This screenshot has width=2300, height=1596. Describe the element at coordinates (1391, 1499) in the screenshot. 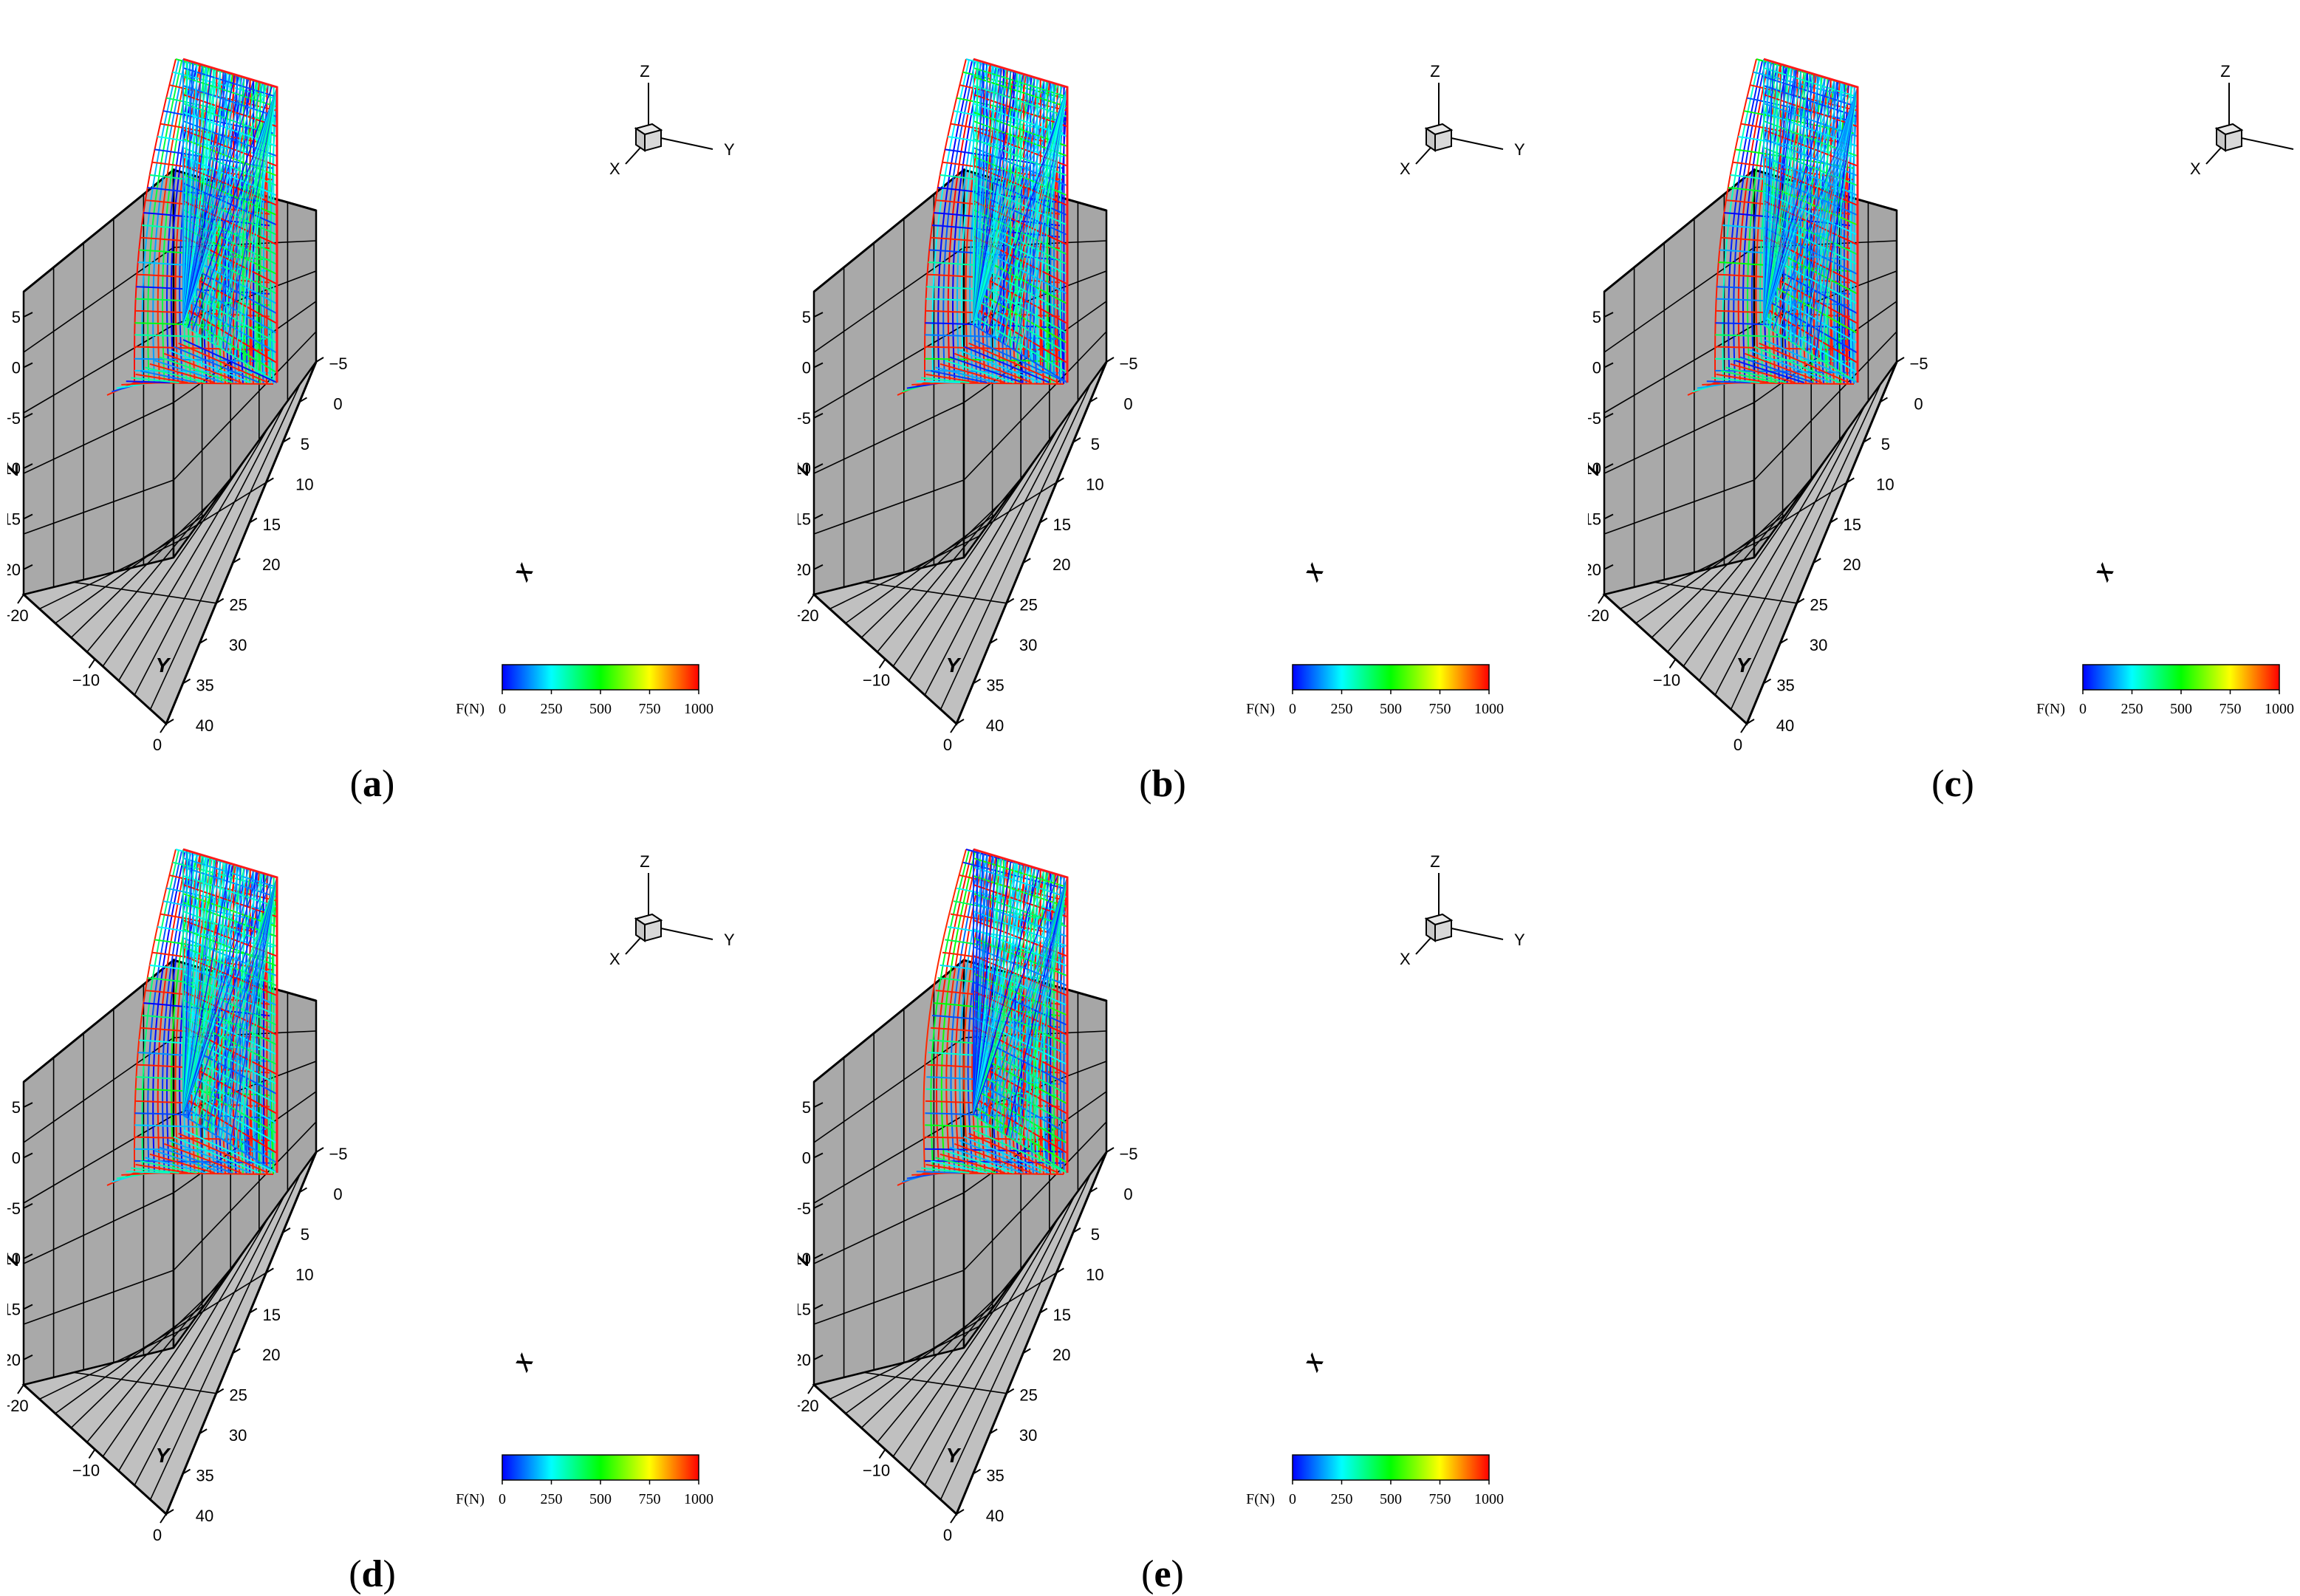

I see `colorbar-tick-label: 500` at that location.